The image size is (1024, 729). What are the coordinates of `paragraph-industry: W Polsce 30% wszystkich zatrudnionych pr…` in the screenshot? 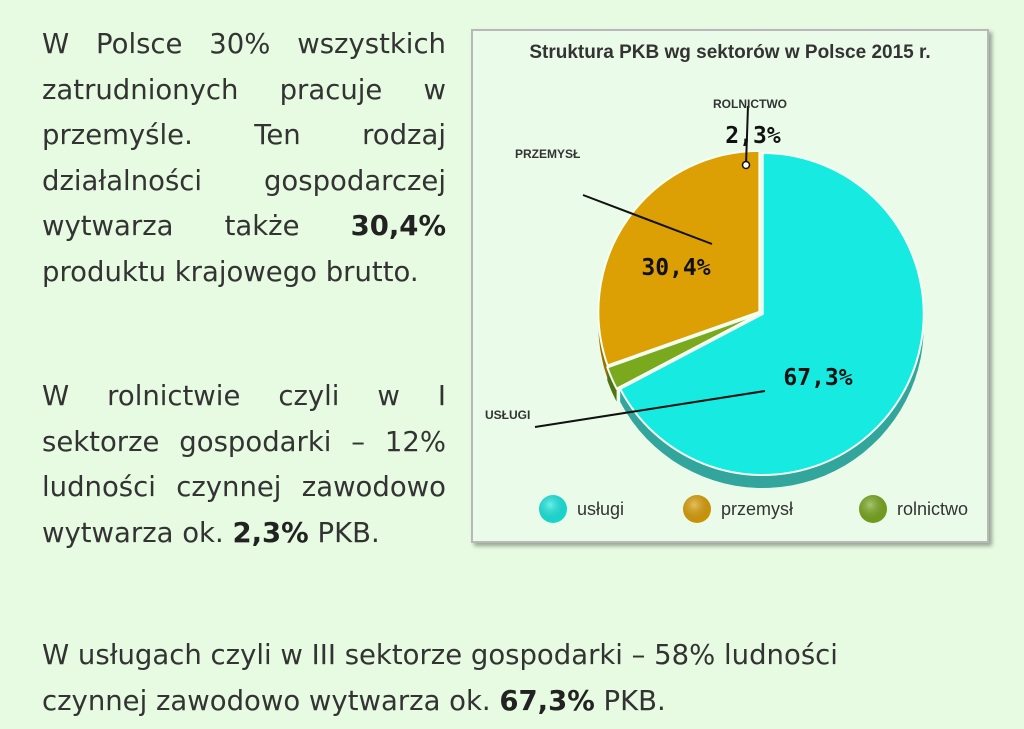 It's located at (244, 158).